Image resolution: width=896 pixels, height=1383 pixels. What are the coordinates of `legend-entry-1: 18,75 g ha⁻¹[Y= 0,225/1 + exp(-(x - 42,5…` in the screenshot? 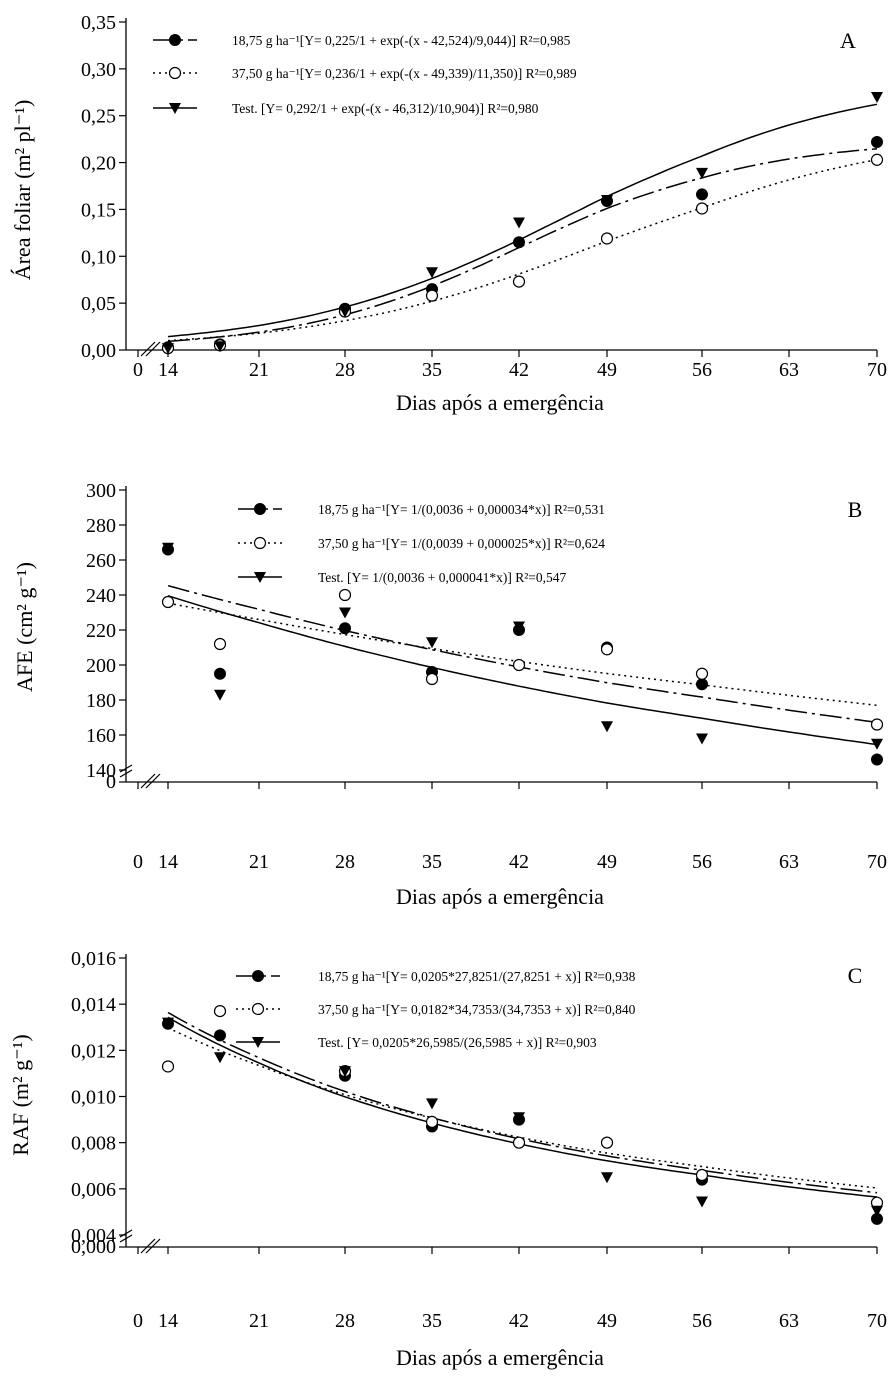 It's located at (401, 40).